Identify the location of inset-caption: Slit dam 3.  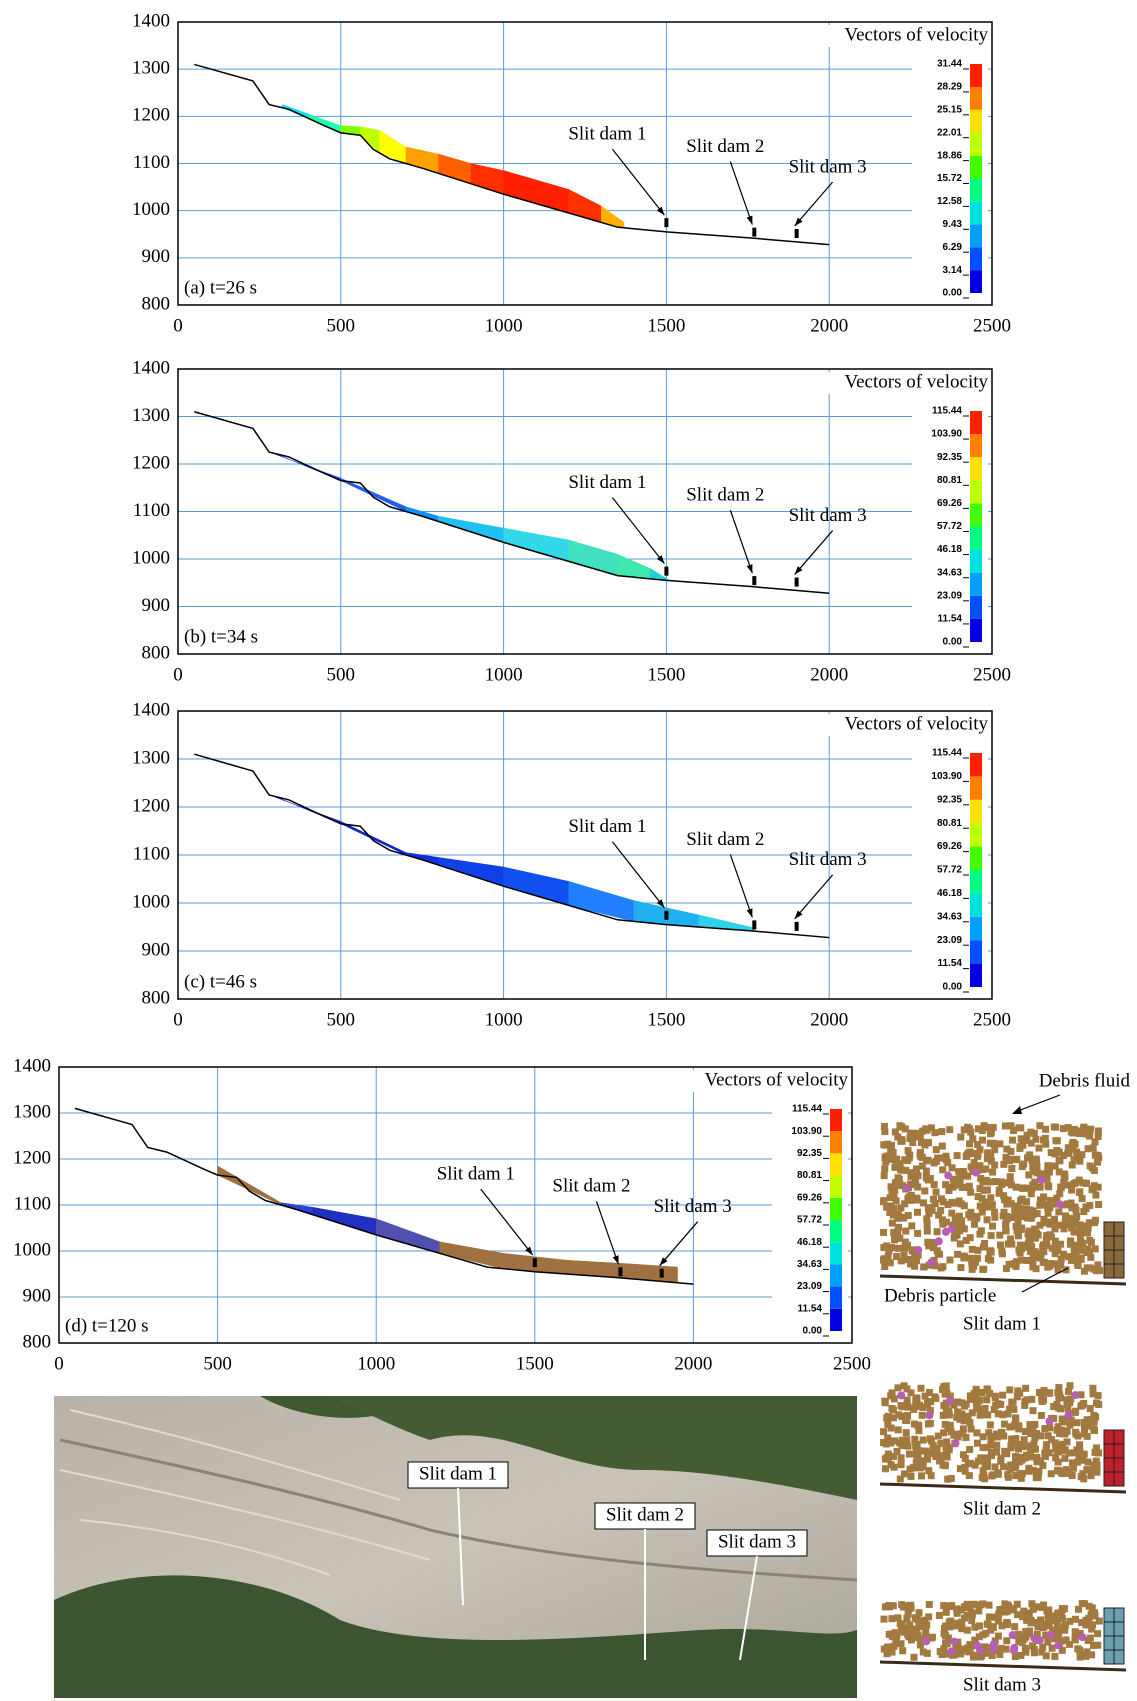
(1002, 1684).